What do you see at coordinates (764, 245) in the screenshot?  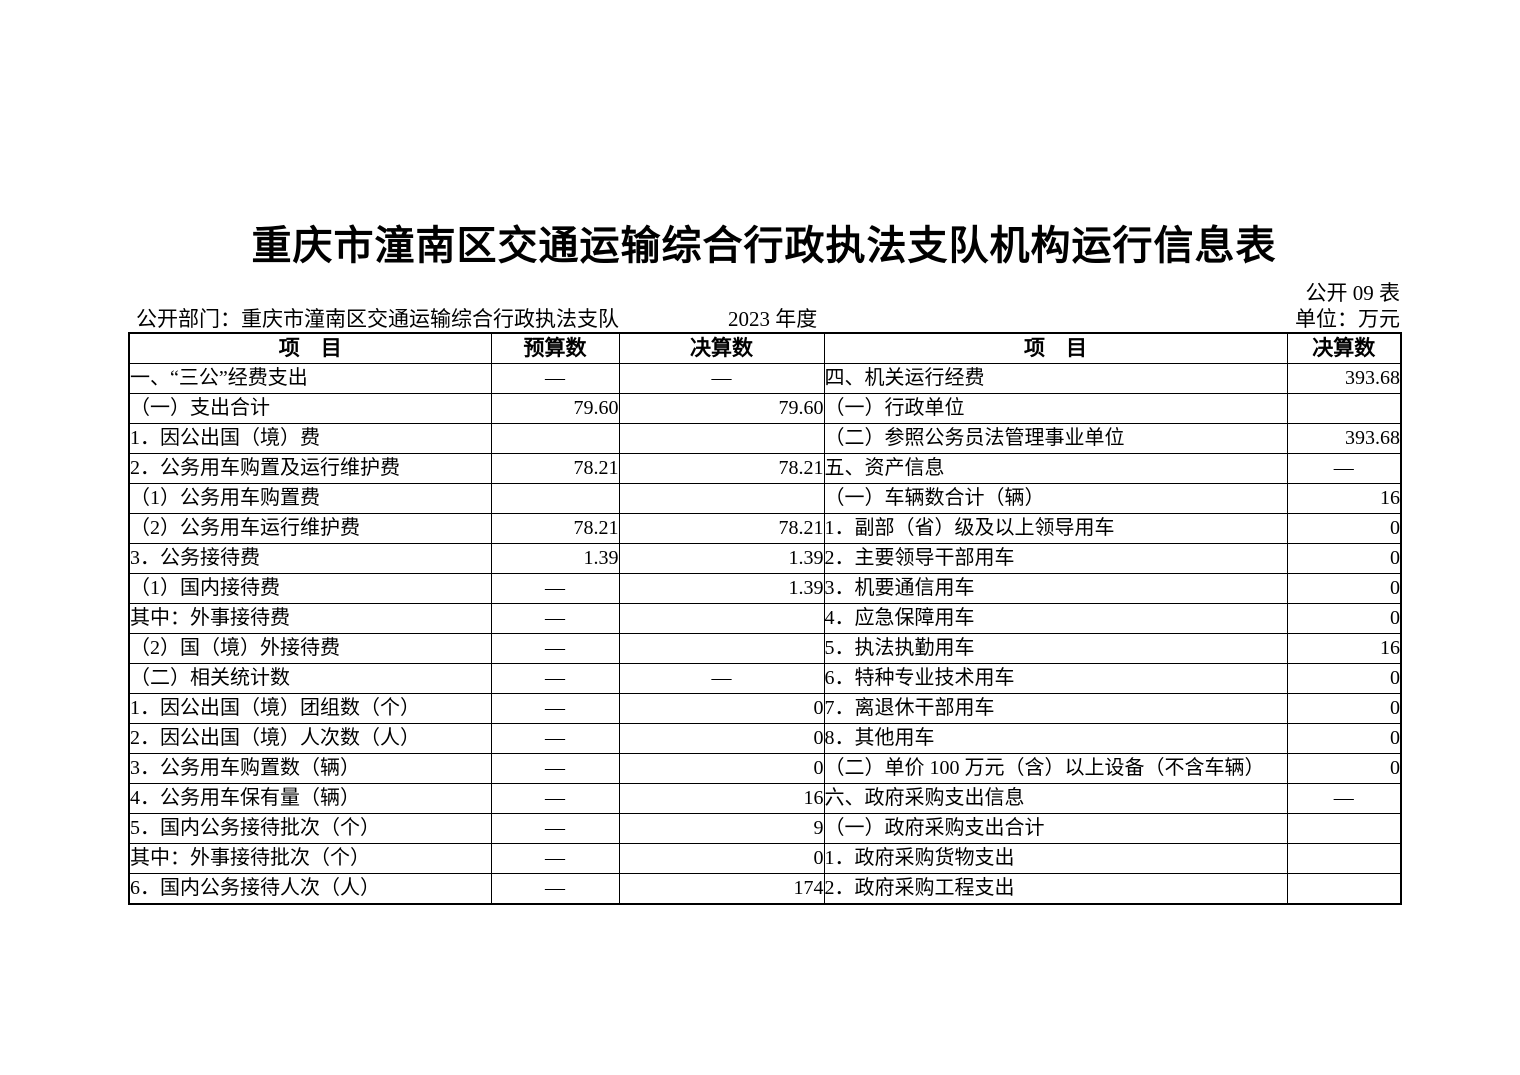 I see `page-title: 重庆市潼南区交通运输综合行政执法支队机构运行信息表` at bounding box center [764, 245].